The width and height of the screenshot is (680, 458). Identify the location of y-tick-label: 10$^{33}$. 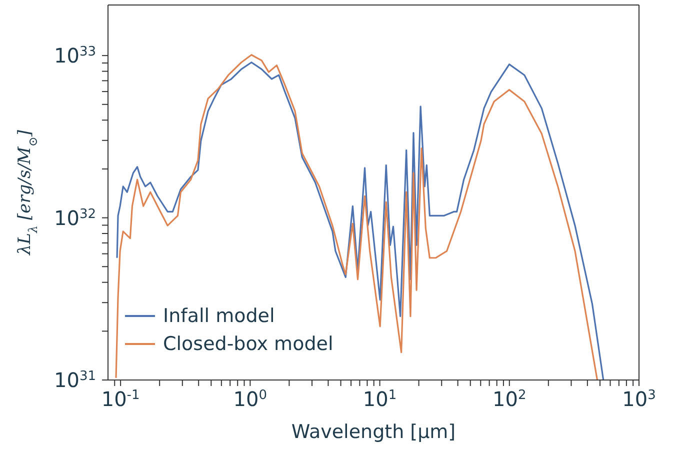
(75, 56).